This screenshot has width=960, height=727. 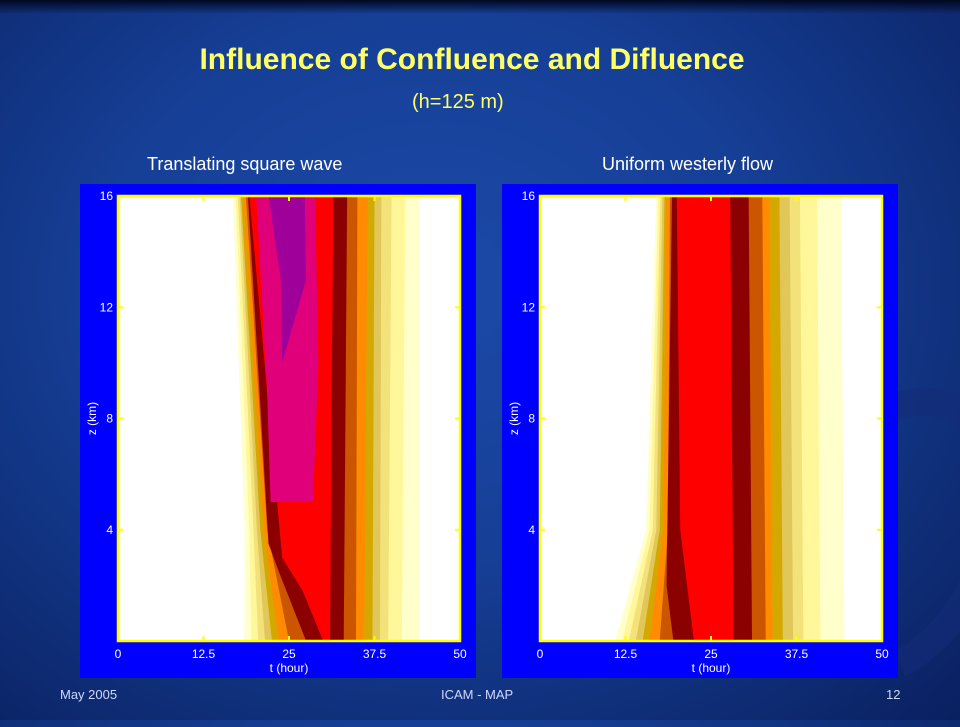 What do you see at coordinates (893, 694) in the screenshot?
I see `footer-page-number: 12` at bounding box center [893, 694].